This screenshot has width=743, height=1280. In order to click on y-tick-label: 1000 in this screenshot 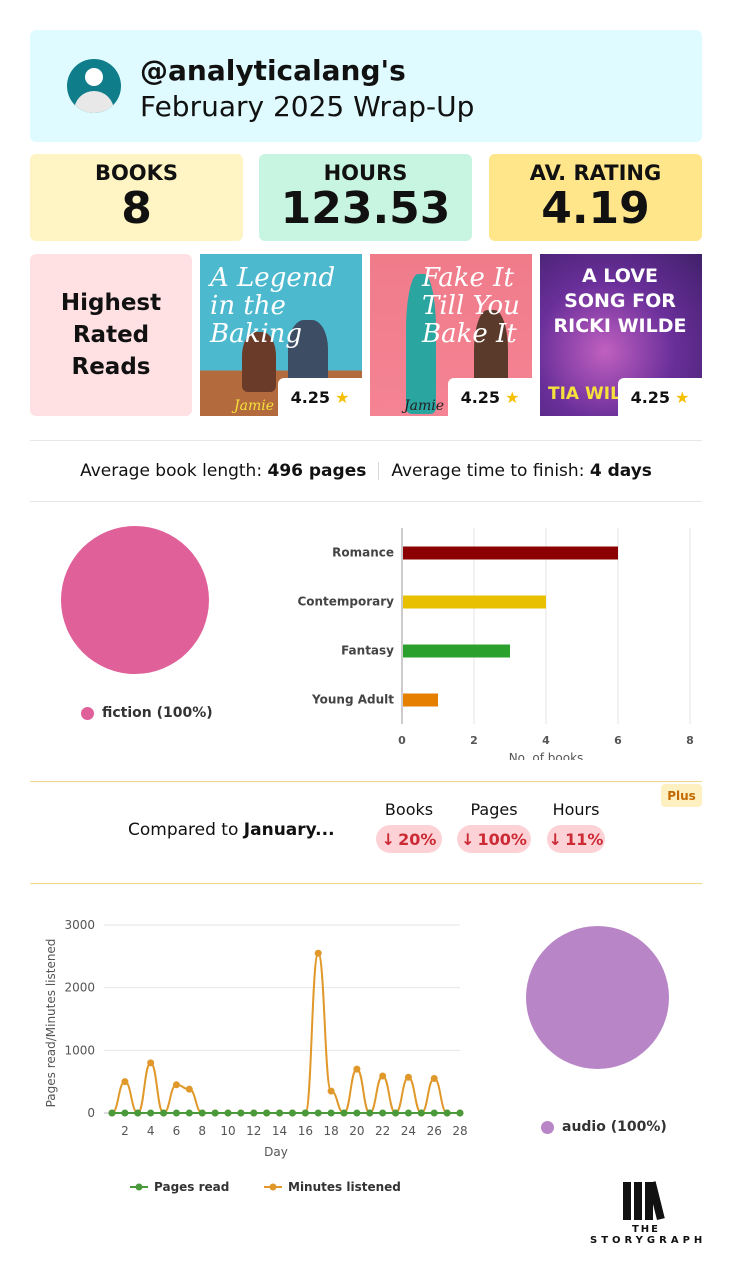, I will do `click(79, 1050)`.